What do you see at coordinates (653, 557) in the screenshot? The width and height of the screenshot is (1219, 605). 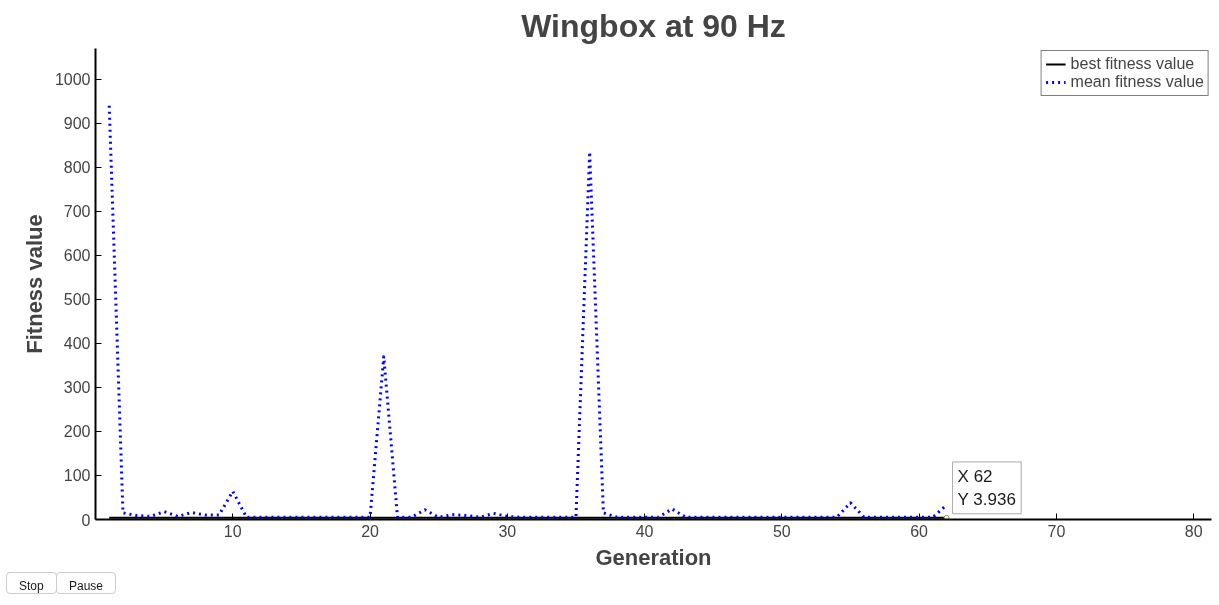 I see `x-axis-title: Generation` at bounding box center [653, 557].